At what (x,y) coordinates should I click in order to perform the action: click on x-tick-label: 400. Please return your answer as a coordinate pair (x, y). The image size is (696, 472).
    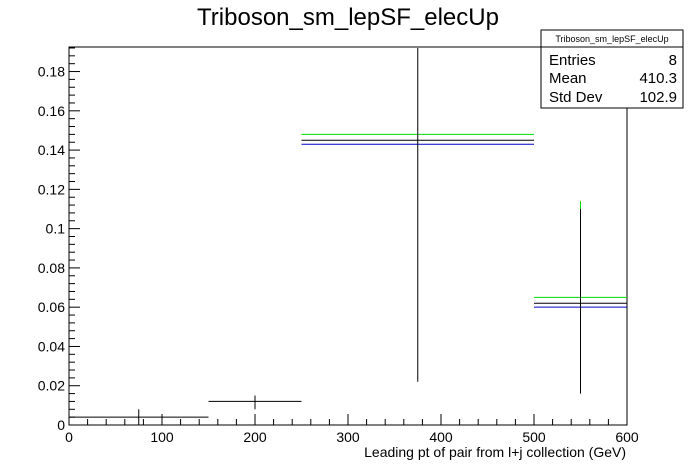
    Looking at the image, I should click on (441, 437).